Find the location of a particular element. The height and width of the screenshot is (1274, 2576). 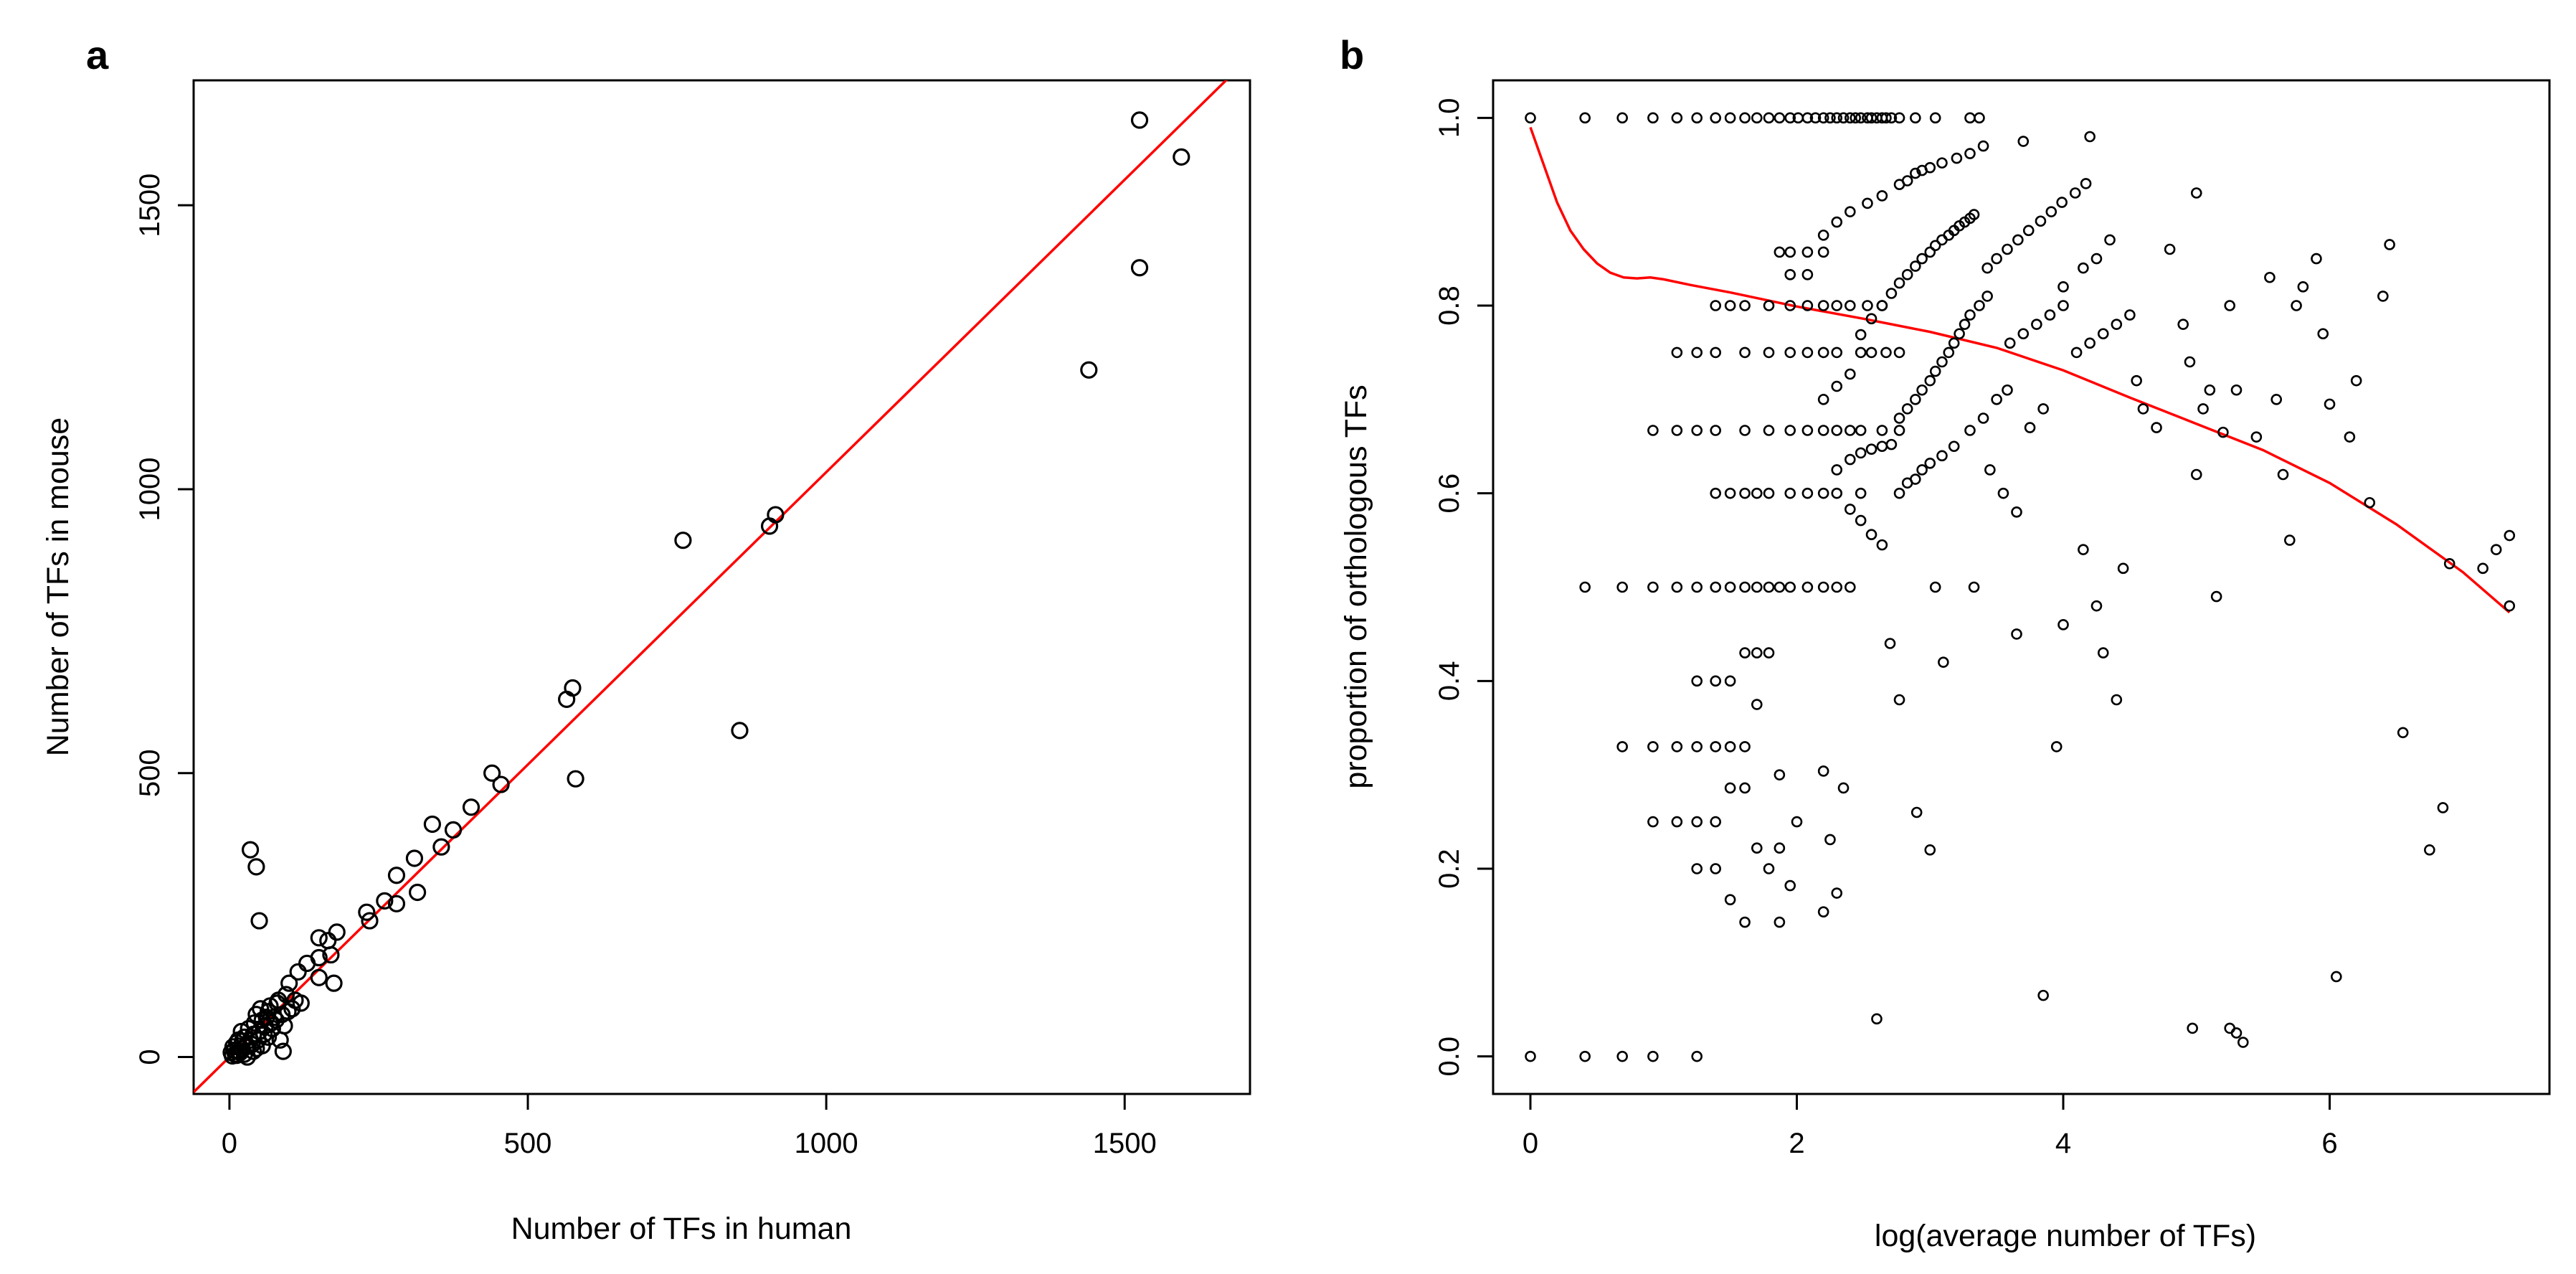

panel-b-y-tick-label: 0.2 is located at coordinates (1449, 869).